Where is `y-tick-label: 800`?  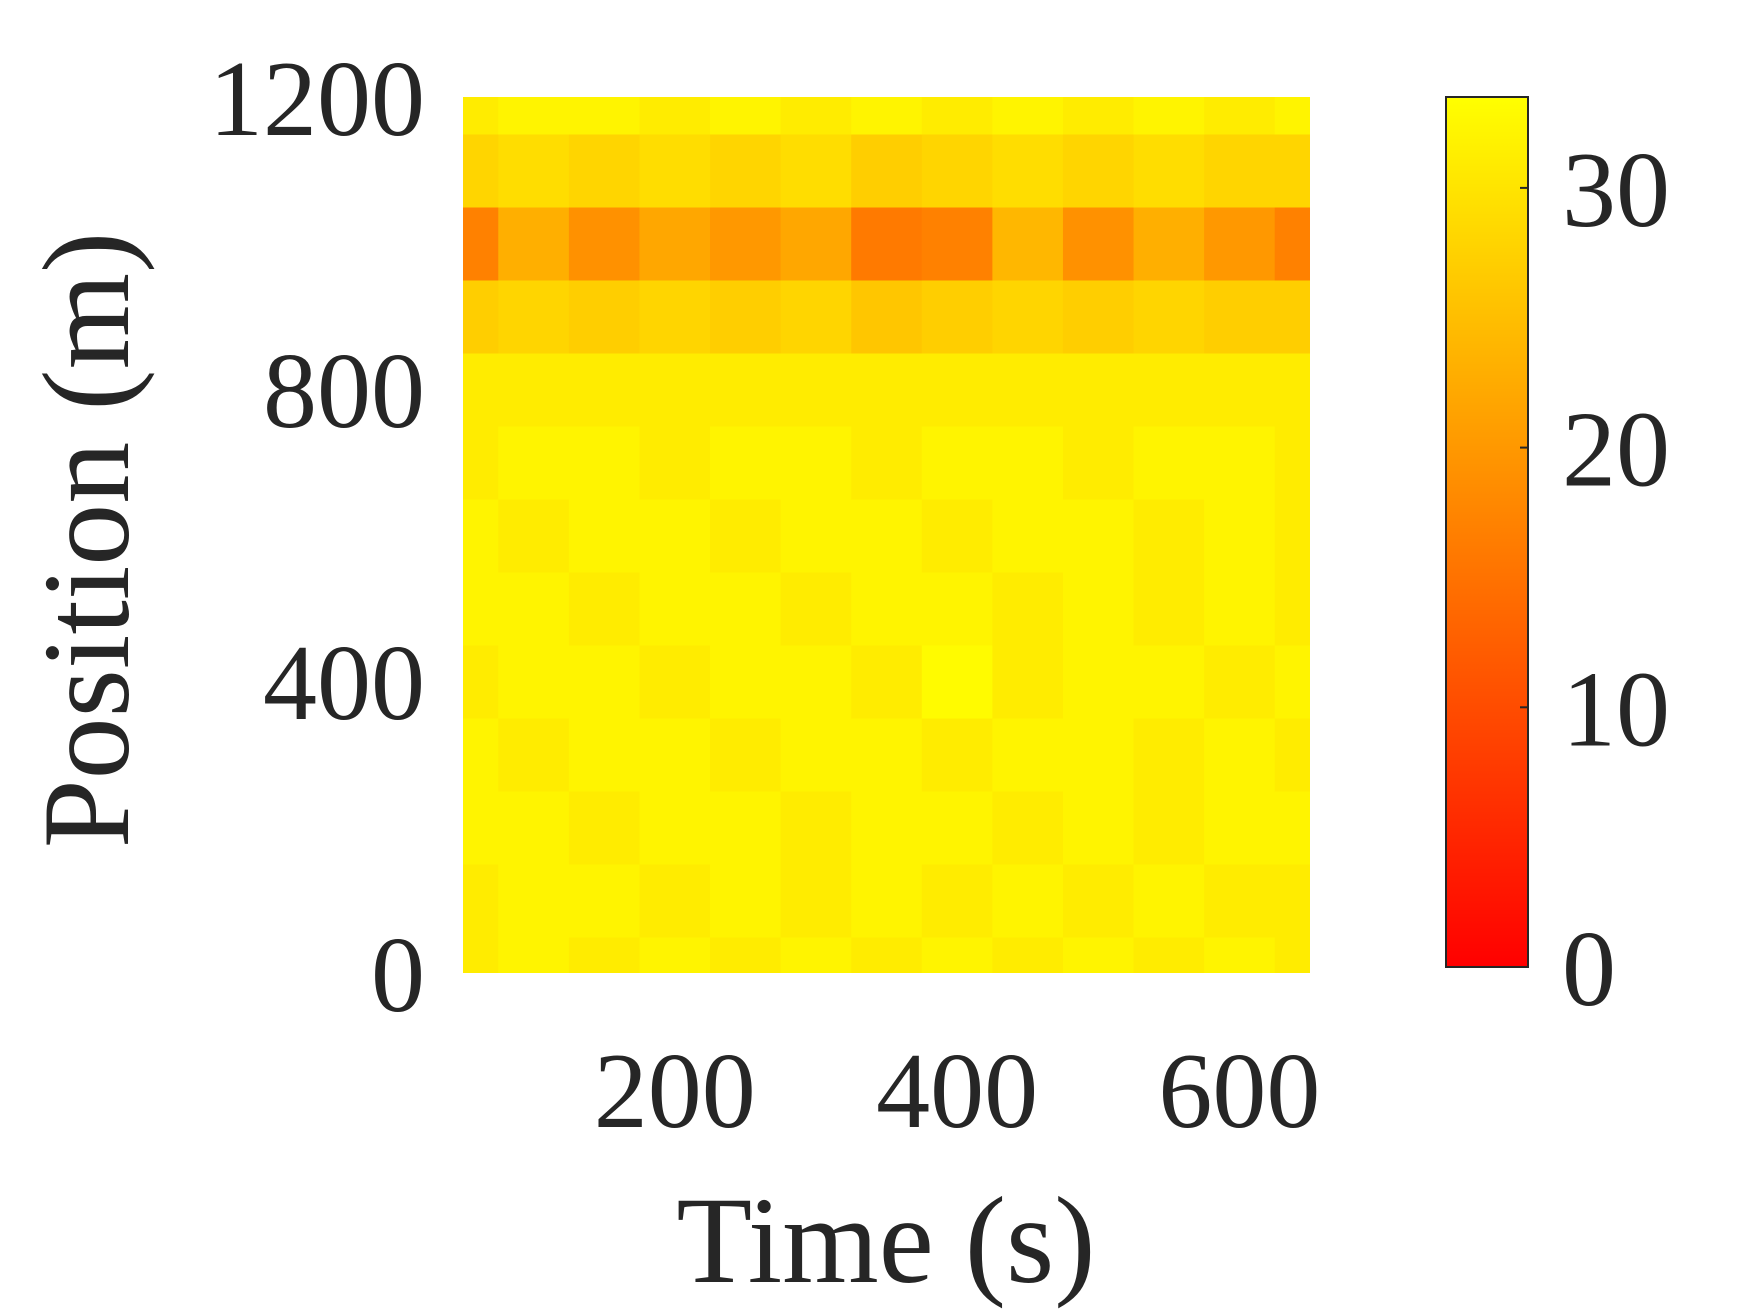
y-tick-label: 800 is located at coordinates (344, 391).